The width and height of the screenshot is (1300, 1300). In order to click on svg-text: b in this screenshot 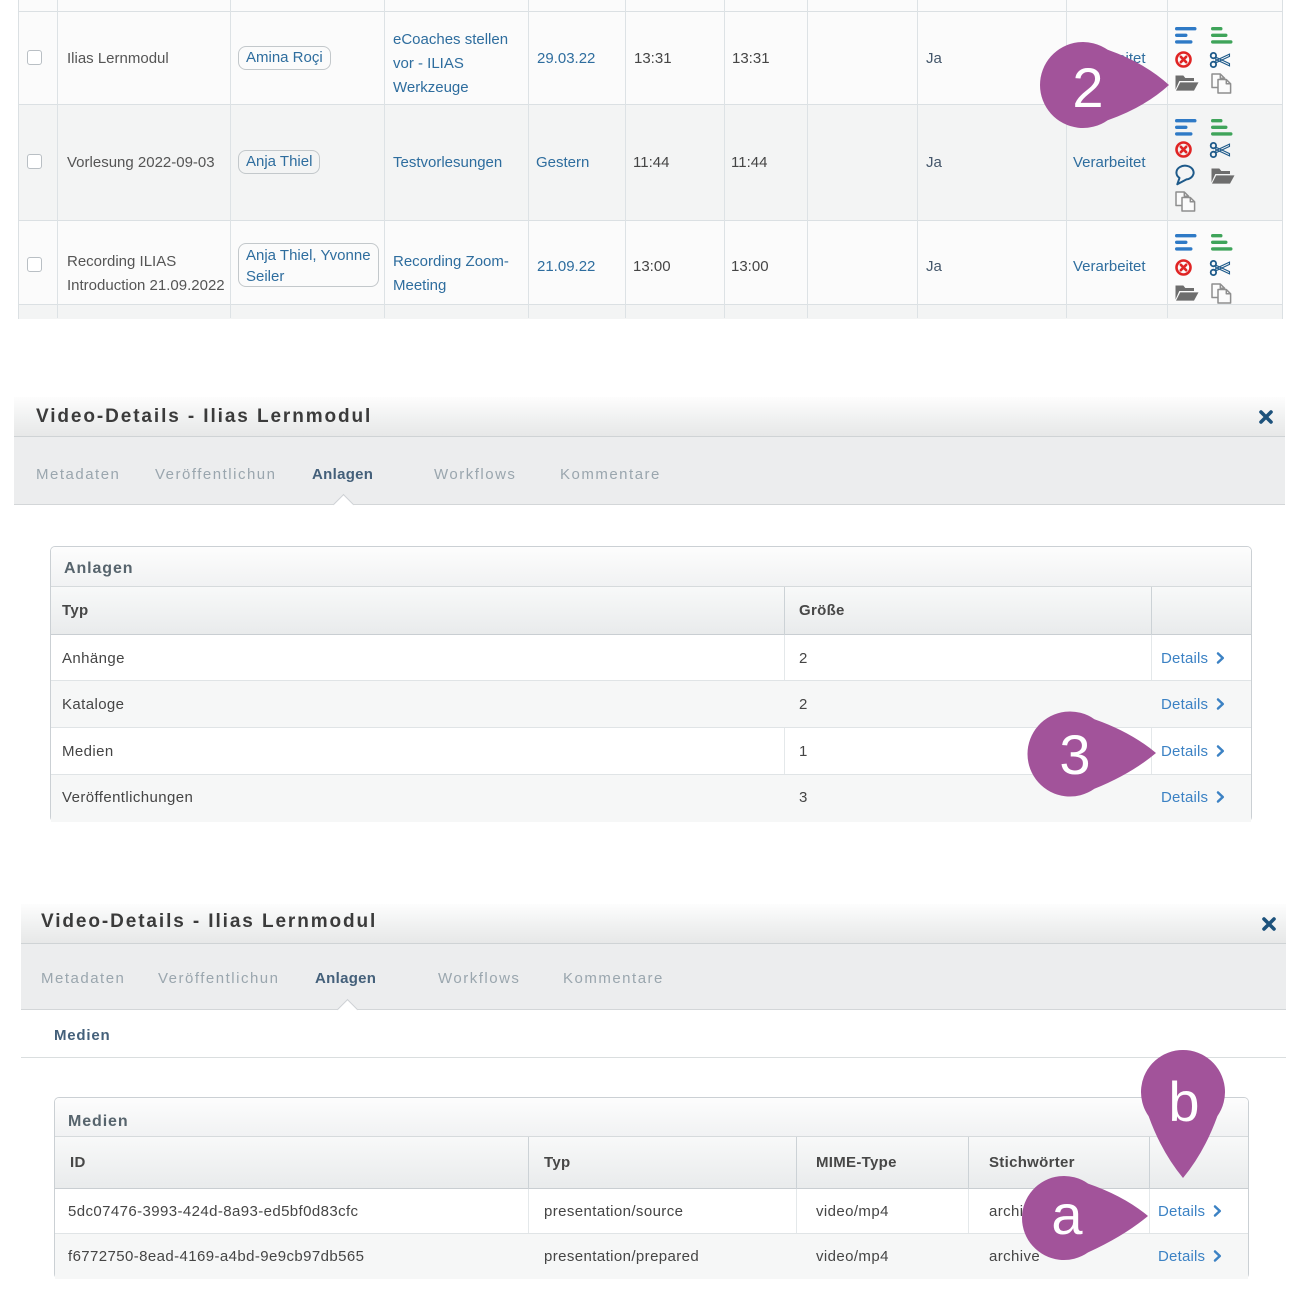, I will do `click(1183, 1101)`.